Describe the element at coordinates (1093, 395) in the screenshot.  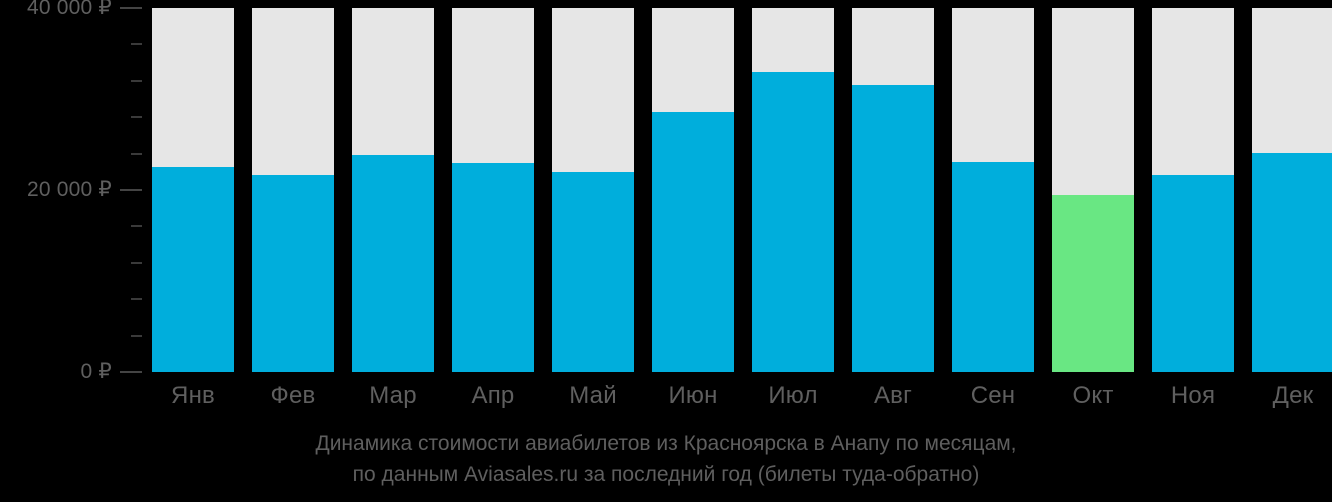
I see `x-axis-label-Окт: Окт` at that location.